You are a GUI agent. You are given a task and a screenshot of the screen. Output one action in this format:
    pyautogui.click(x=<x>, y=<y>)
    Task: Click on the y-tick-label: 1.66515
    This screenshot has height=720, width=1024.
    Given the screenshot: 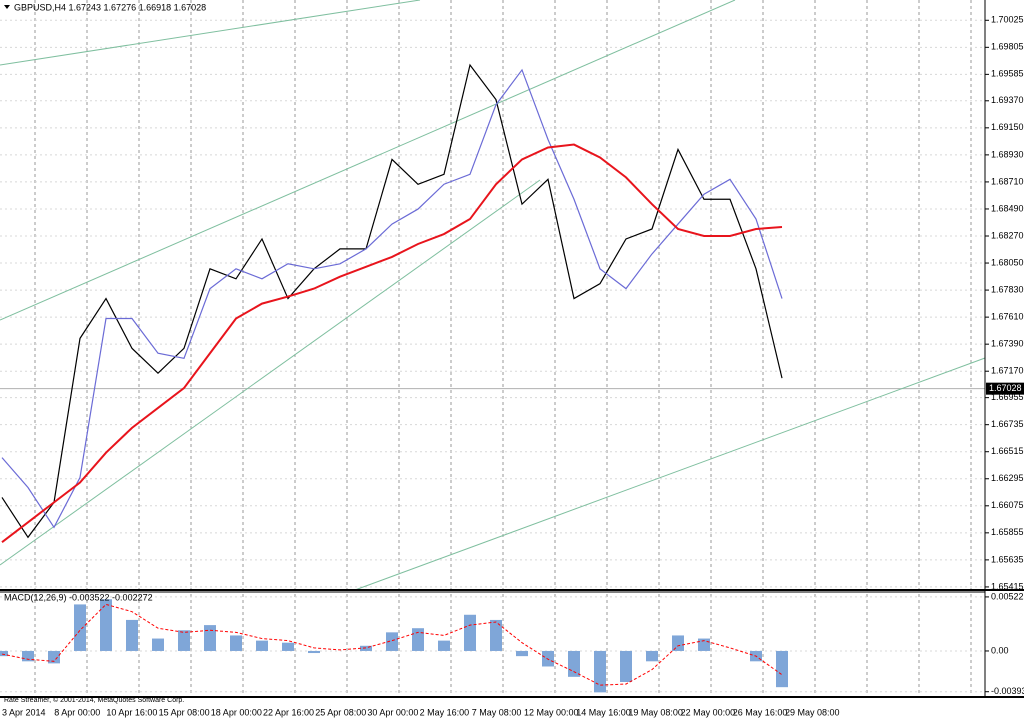 What is the action you would take?
    pyautogui.click(x=1007, y=451)
    